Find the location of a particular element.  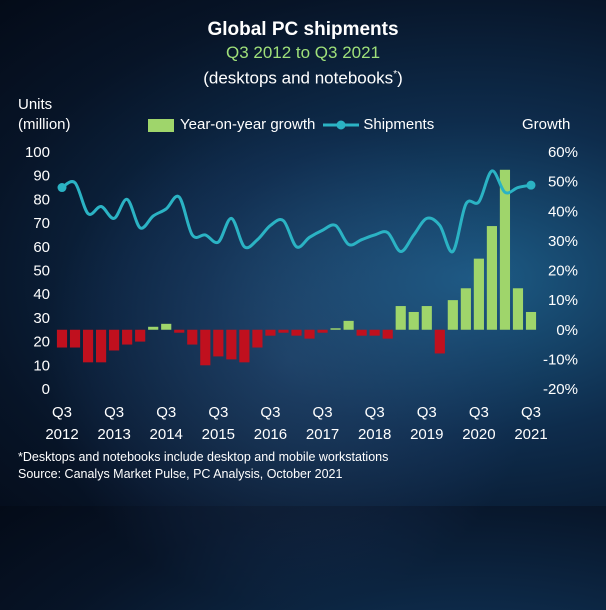

y-right-tick-label: 0% is located at coordinates (567, 330).